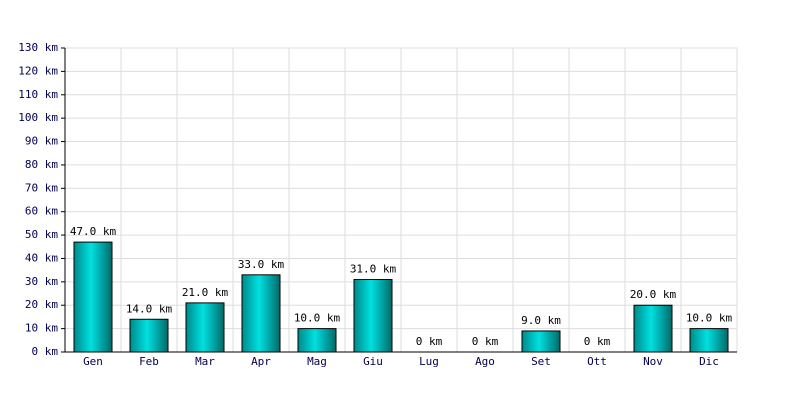 This screenshot has width=800, height=400. Describe the element at coordinates (41, 304) in the screenshot. I see `y-tick-label: 20 km` at that location.